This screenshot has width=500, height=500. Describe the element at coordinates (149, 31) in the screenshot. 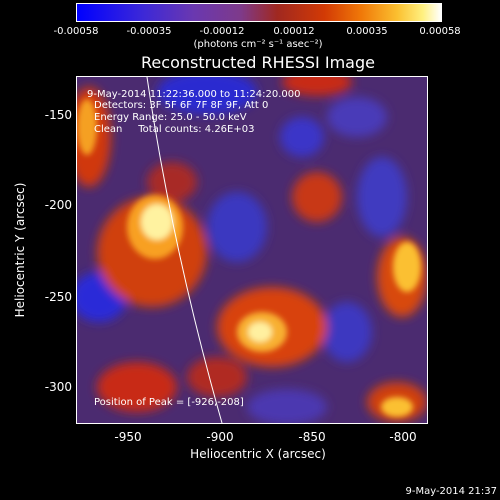

I see `colorbar-tick-label: -0.00035` at that location.